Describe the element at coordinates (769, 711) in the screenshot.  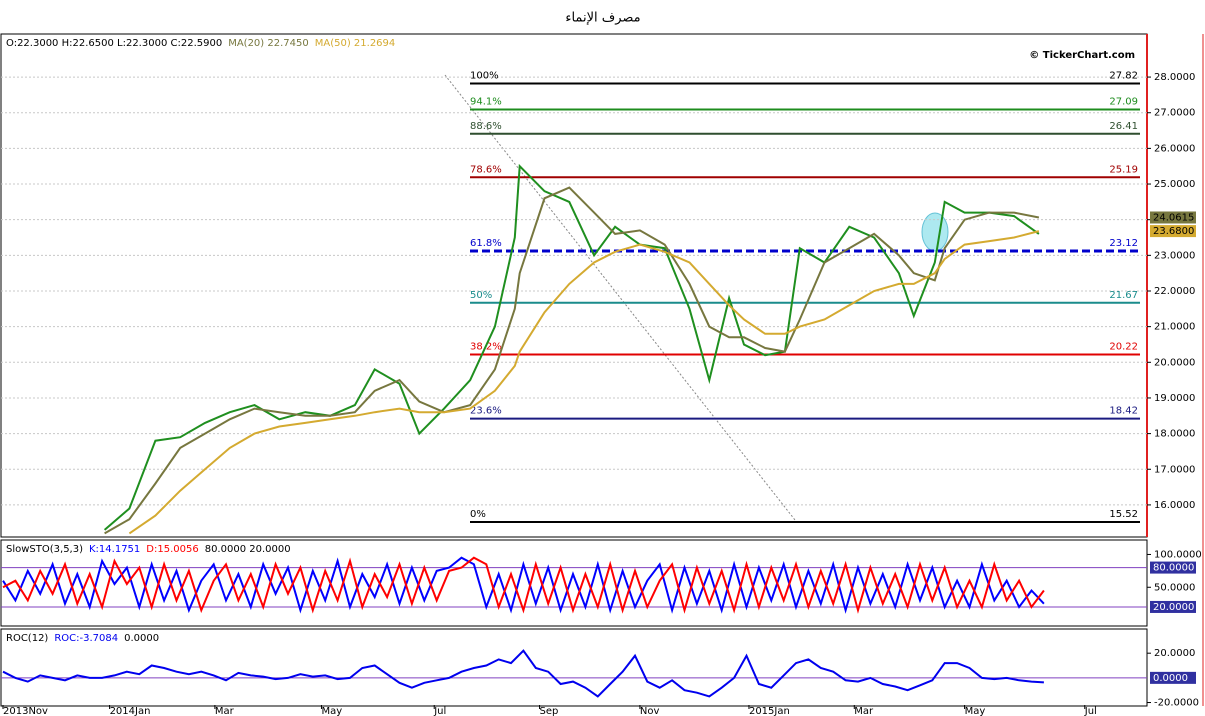
I see `x-tick-label: 2015Jan` at that location.